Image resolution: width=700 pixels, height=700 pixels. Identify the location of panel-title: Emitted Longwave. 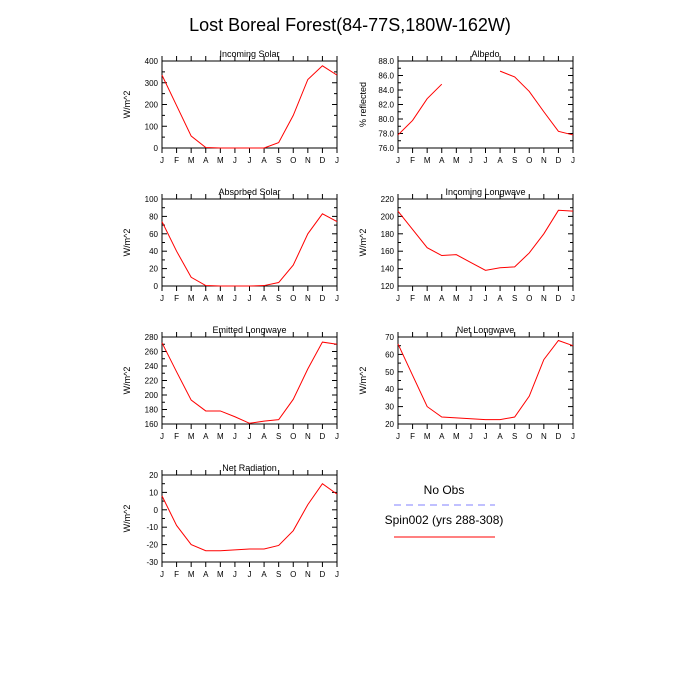
(249, 330).